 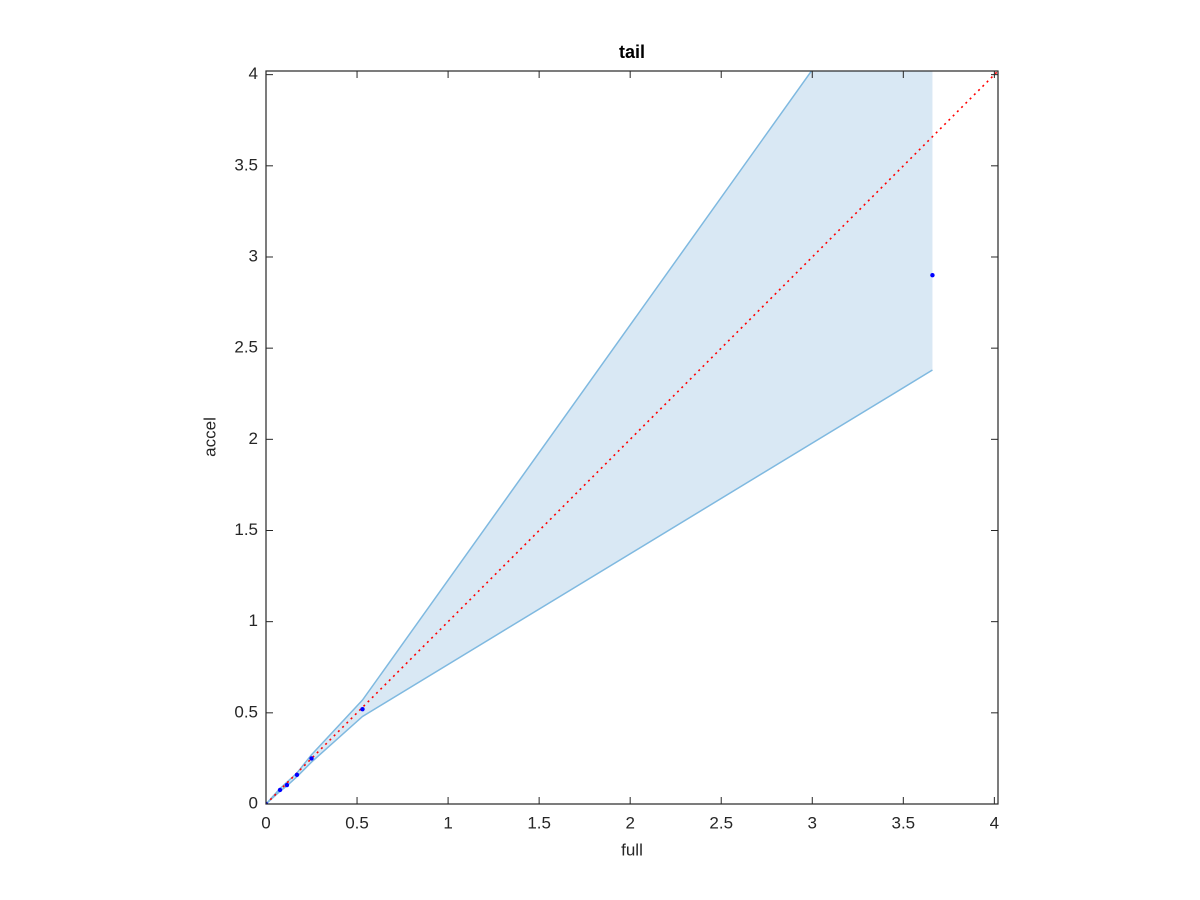 I want to click on y-tick-label: 0, so click(x=253, y=802).